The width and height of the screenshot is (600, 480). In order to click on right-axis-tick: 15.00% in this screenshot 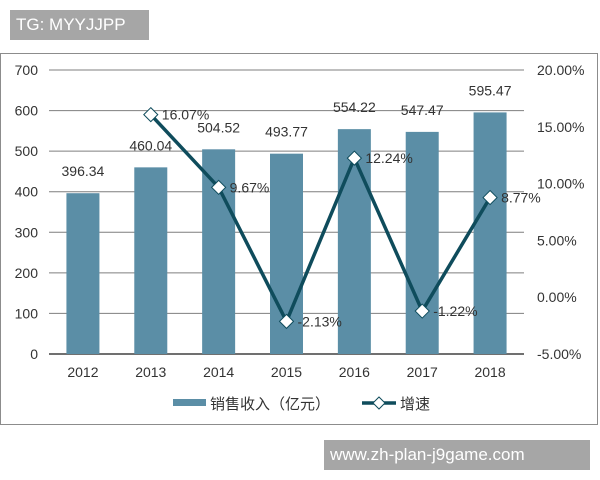, I will do `click(560, 127)`.